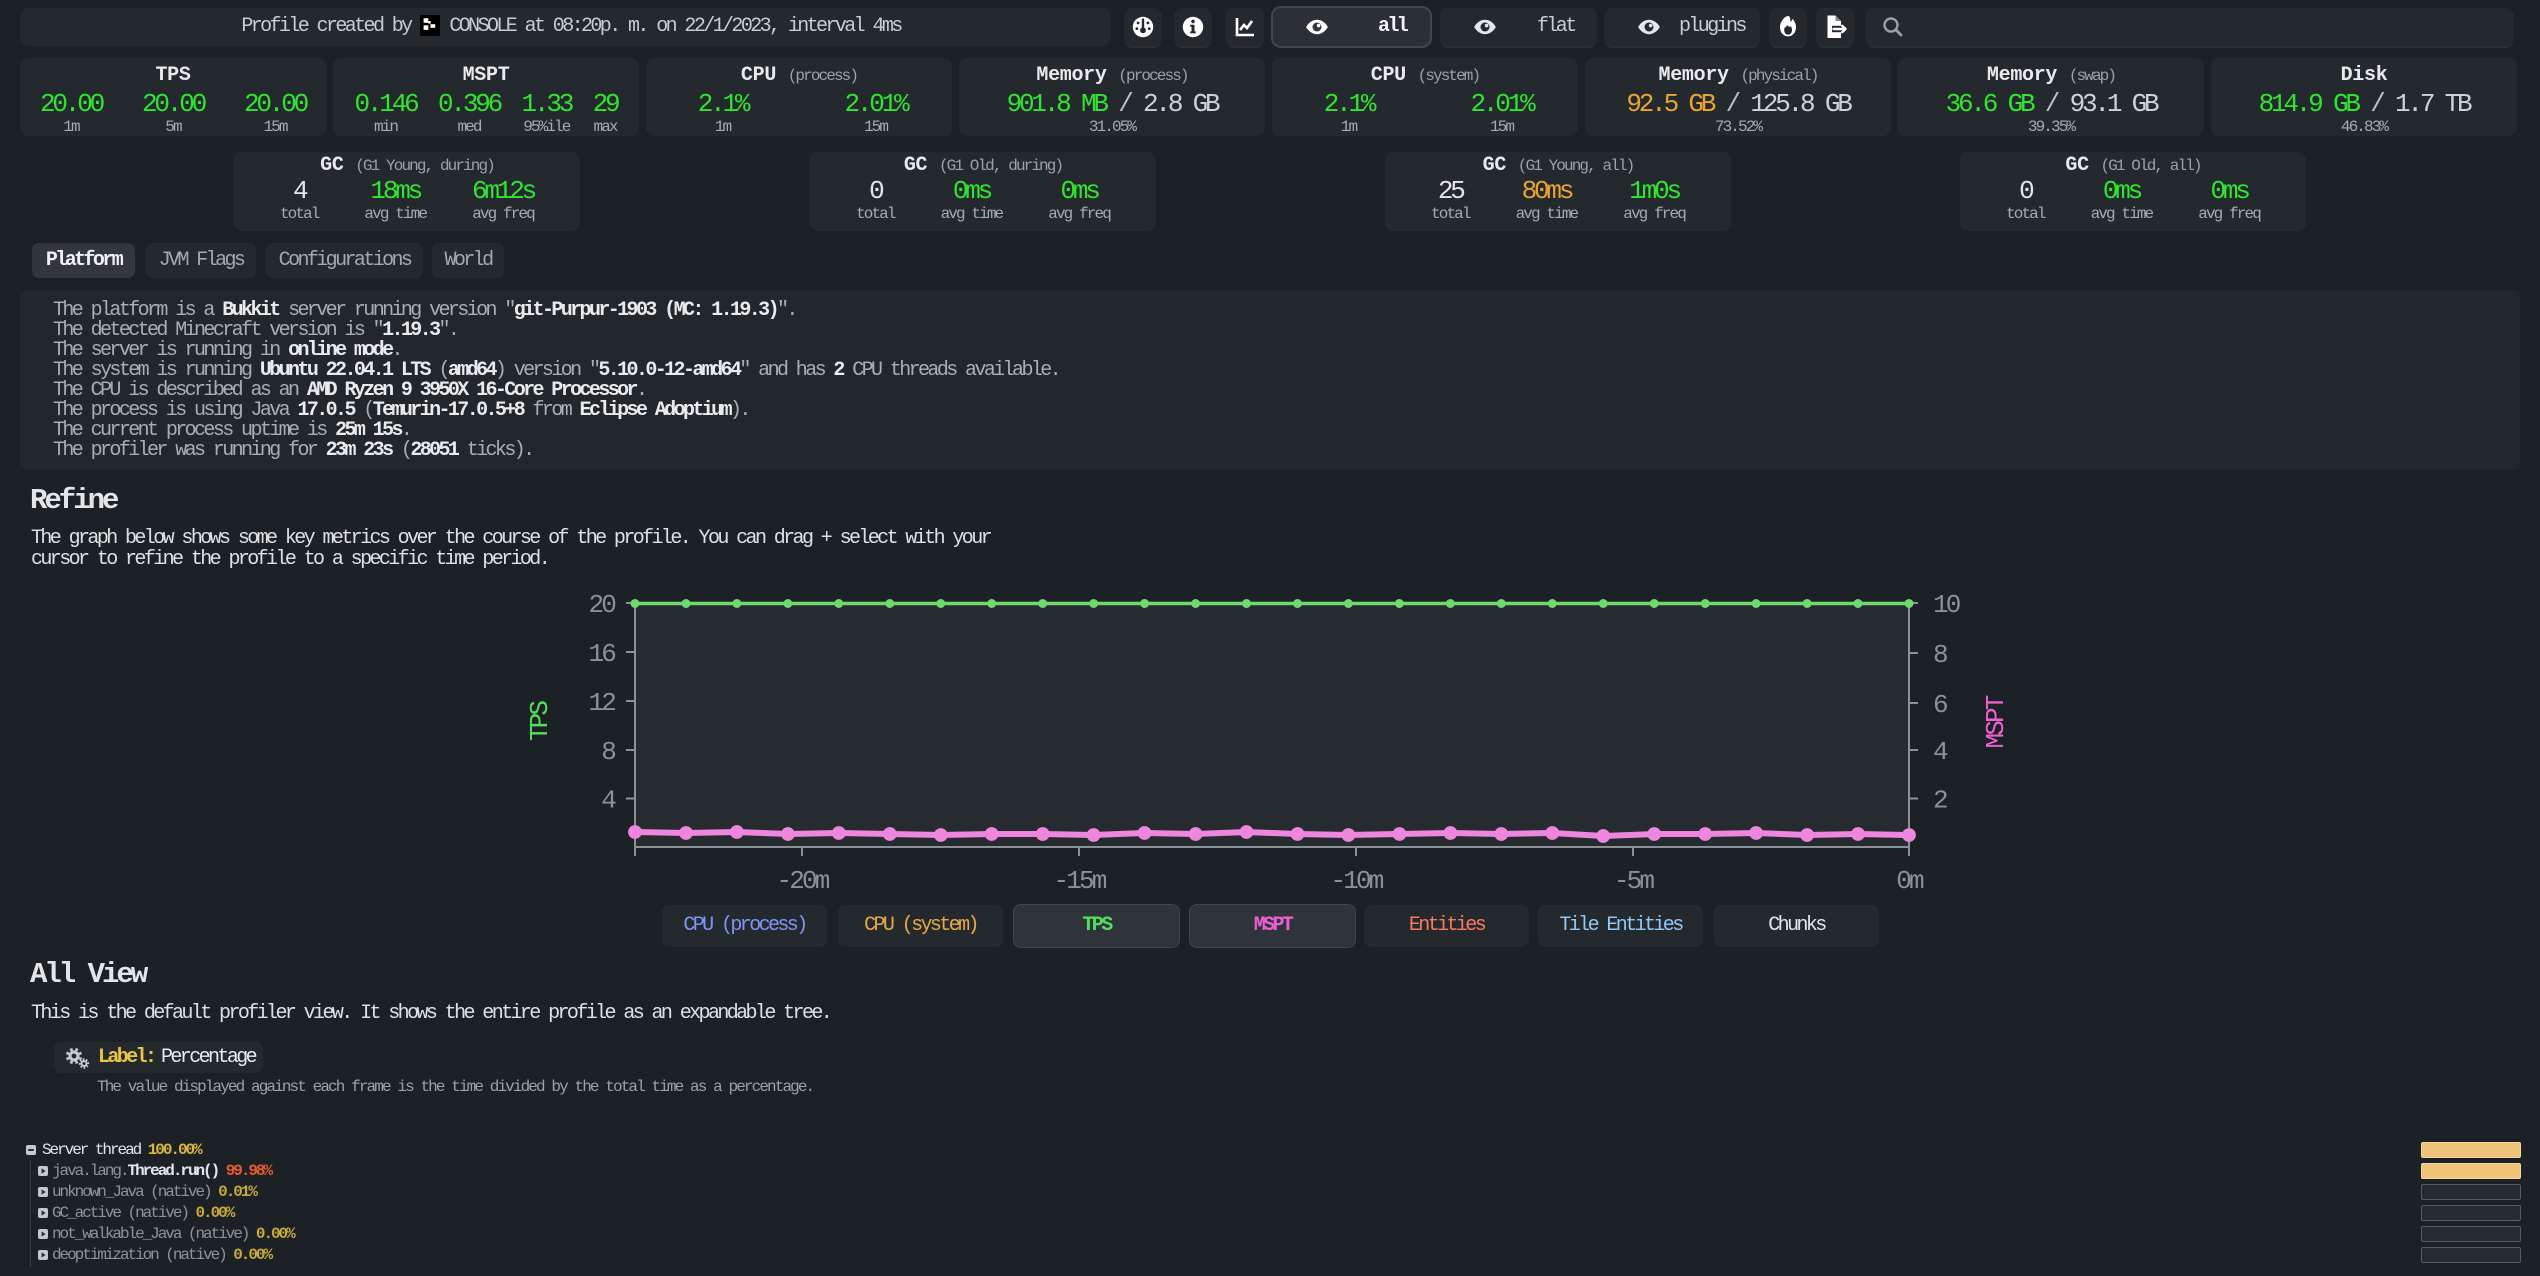 The image size is (2540, 1276). Describe the element at coordinates (601, 703) in the screenshot. I see `svg-text: 12` at that location.